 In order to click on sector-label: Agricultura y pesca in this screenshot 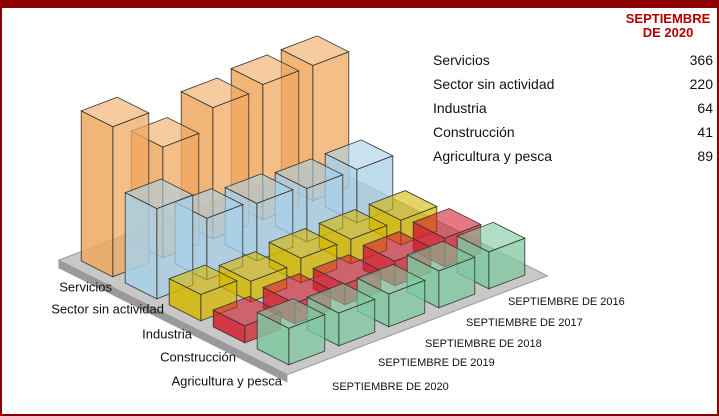, I will do `click(226, 380)`.